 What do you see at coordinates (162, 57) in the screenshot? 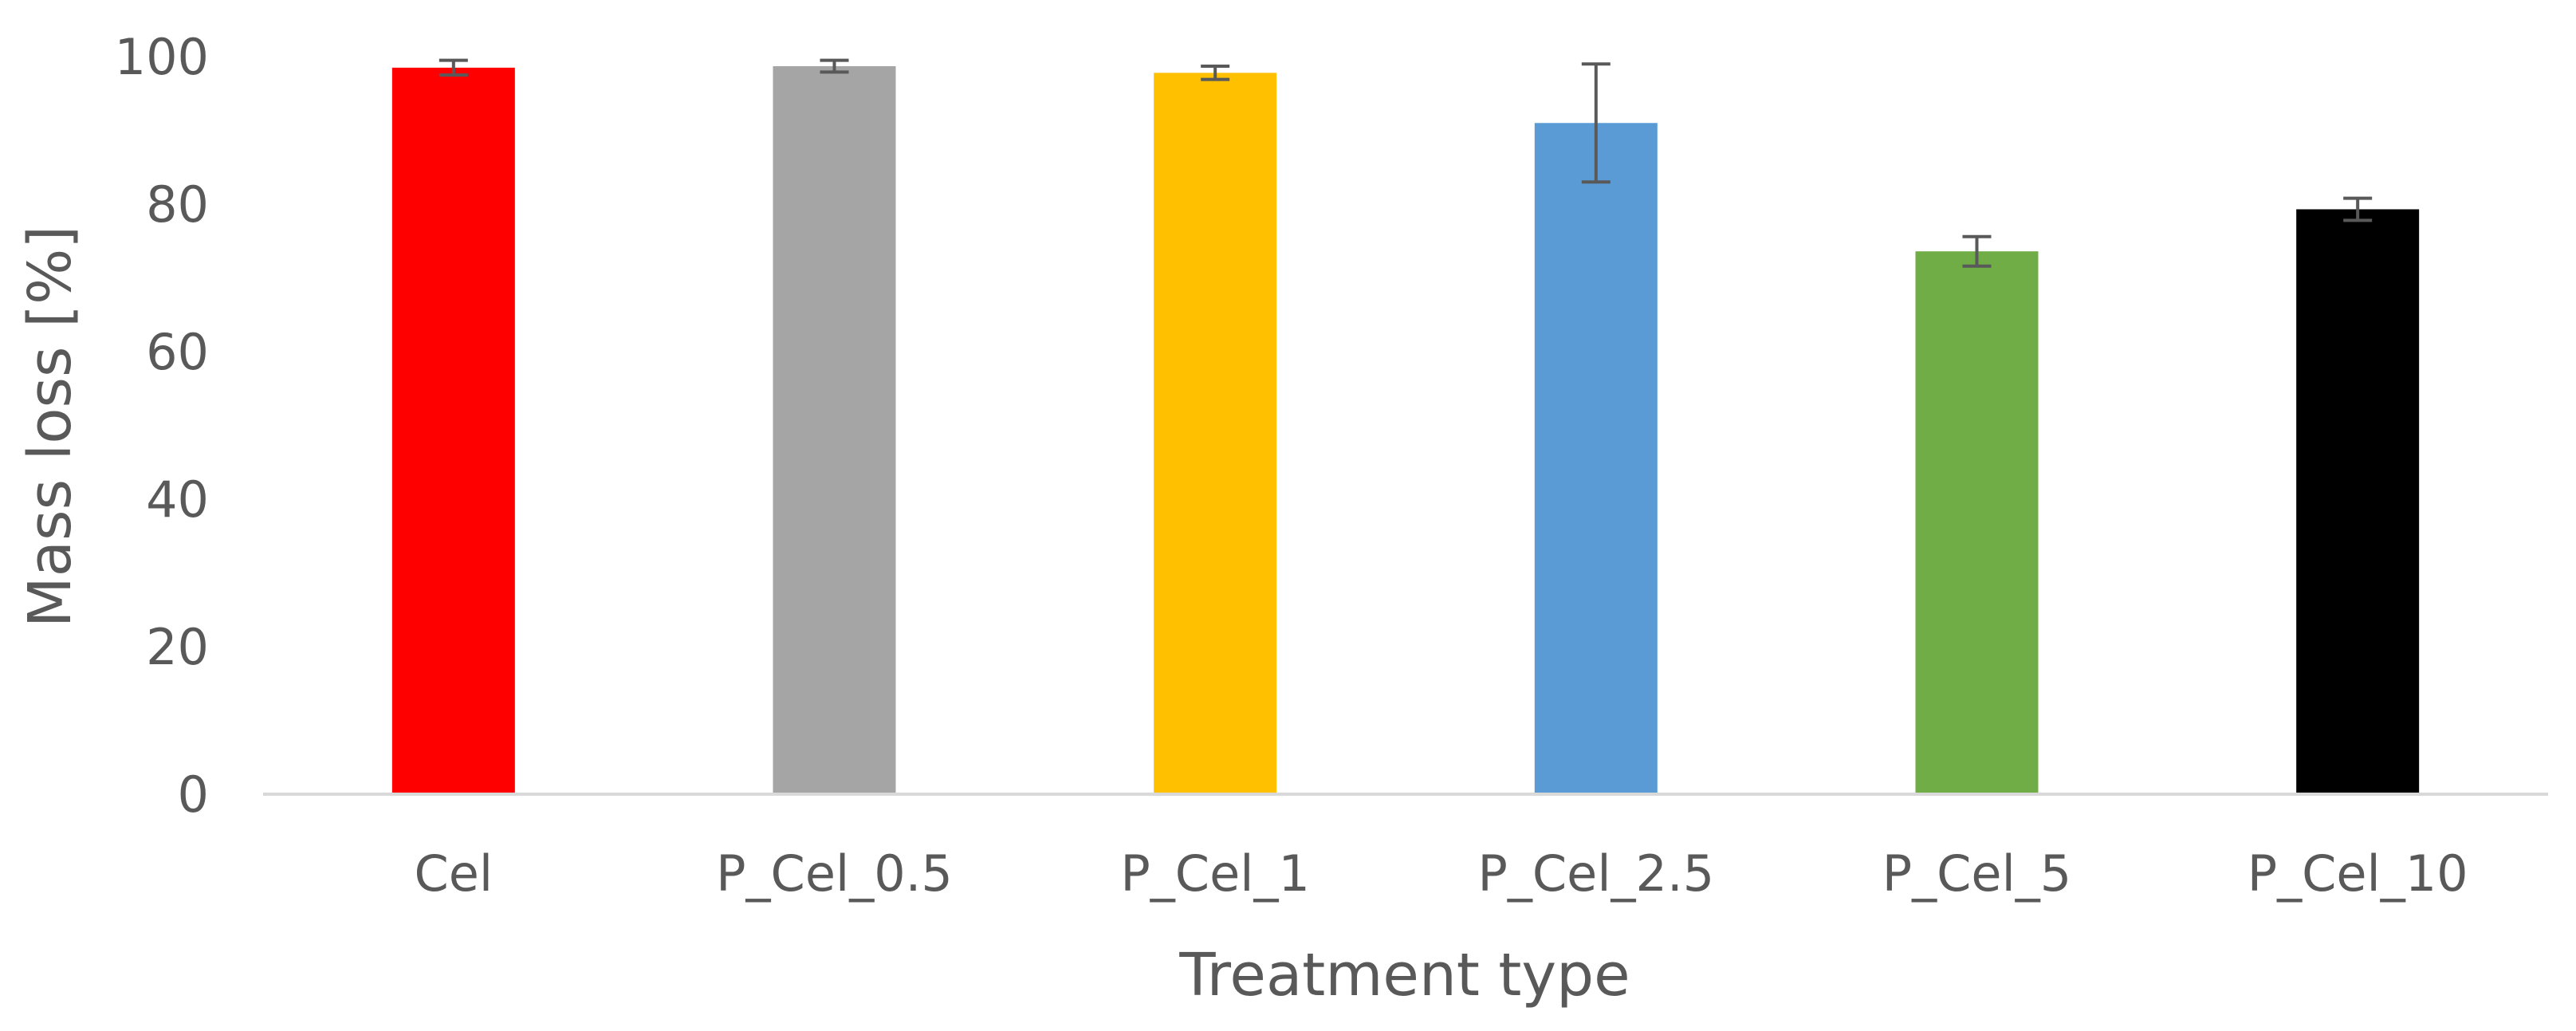
I see `y-tick-label: 100` at bounding box center [162, 57].